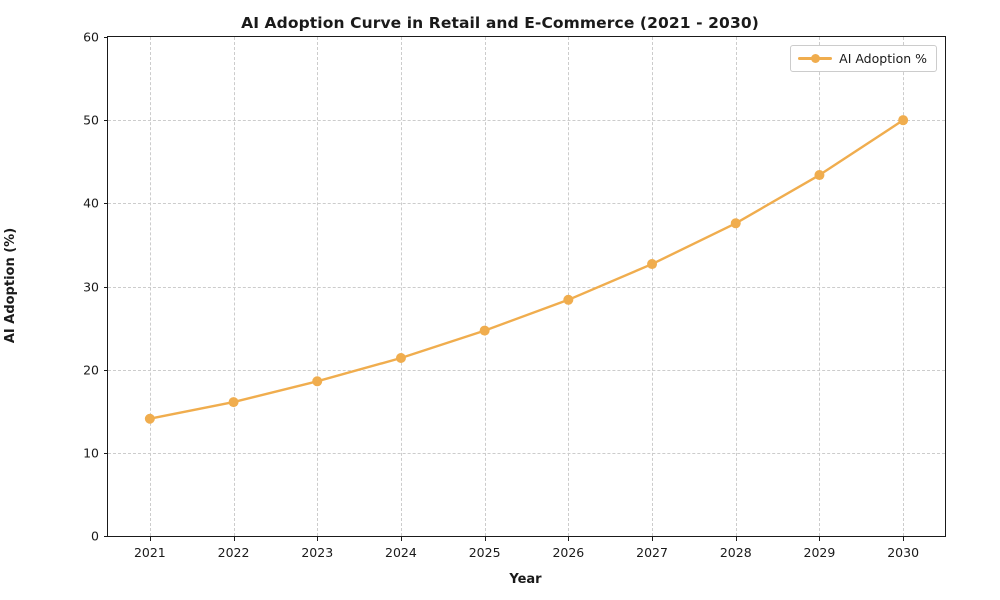 Image resolution: width=1000 pixels, height=600 pixels. What do you see at coordinates (819, 552) in the screenshot?
I see `x-tick-label: 2029` at bounding box center [819, 552].